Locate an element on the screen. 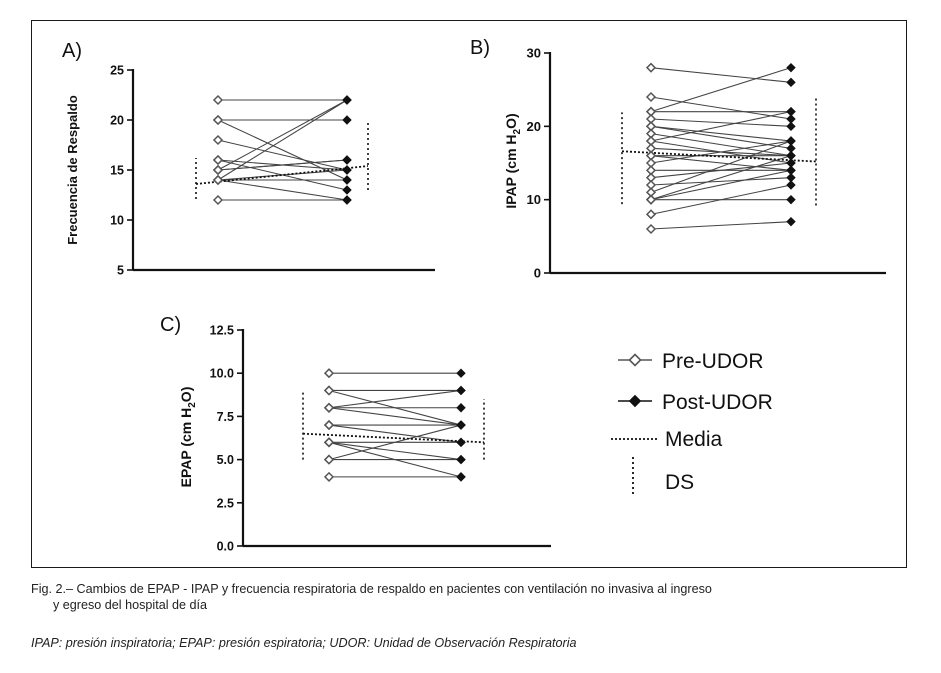 The image size is (941, 673). y-tick-label: 0 is located at coordinates (537, 273).